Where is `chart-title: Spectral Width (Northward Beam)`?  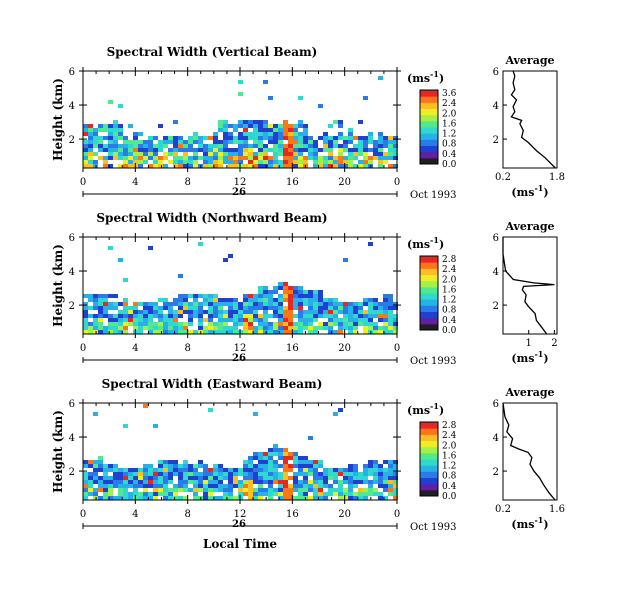
chart-title: Spectral Width (Northward Beam) is located at coordinates (211, 218).